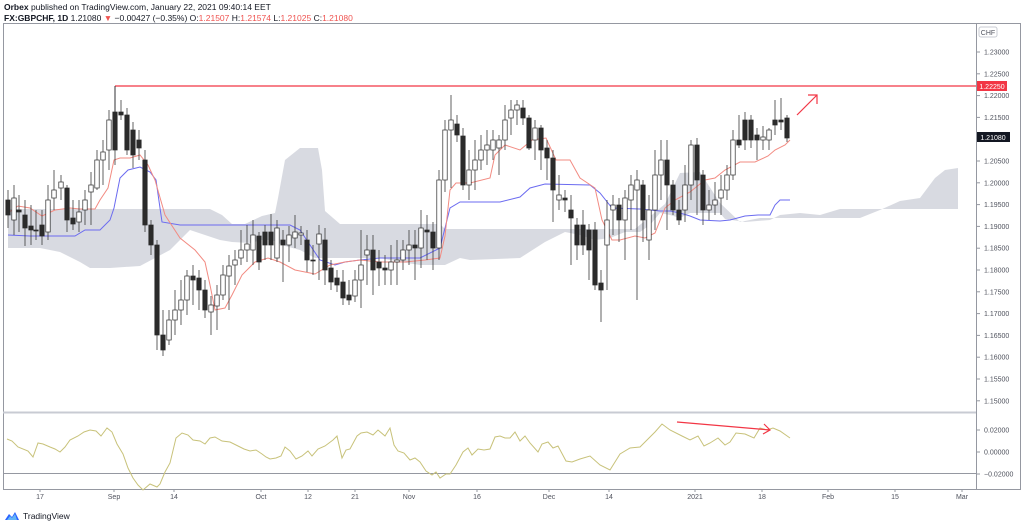 The width and height of the screenshot is (1024, 527). What do you see at coordinates (502, 495) in the screenshot?
I see `time-axis: 17 Sep 14 Oct 12 21 Nov 16 Dec 14 2021 18 Feb 15 Mar` at bounding box center [502, 495].